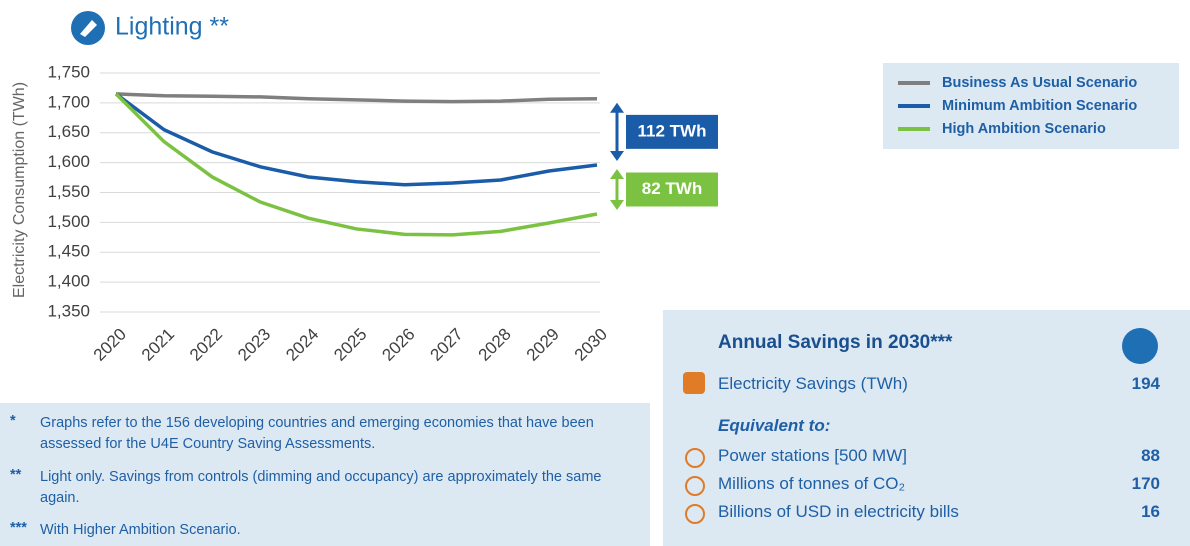 This screenshot has height=546, width=1190. What do you see at coordinates (812, 455) in the screenshot?
I see `equivalent-label: Power stations [500 MW]` at bounding box center [812, 455].